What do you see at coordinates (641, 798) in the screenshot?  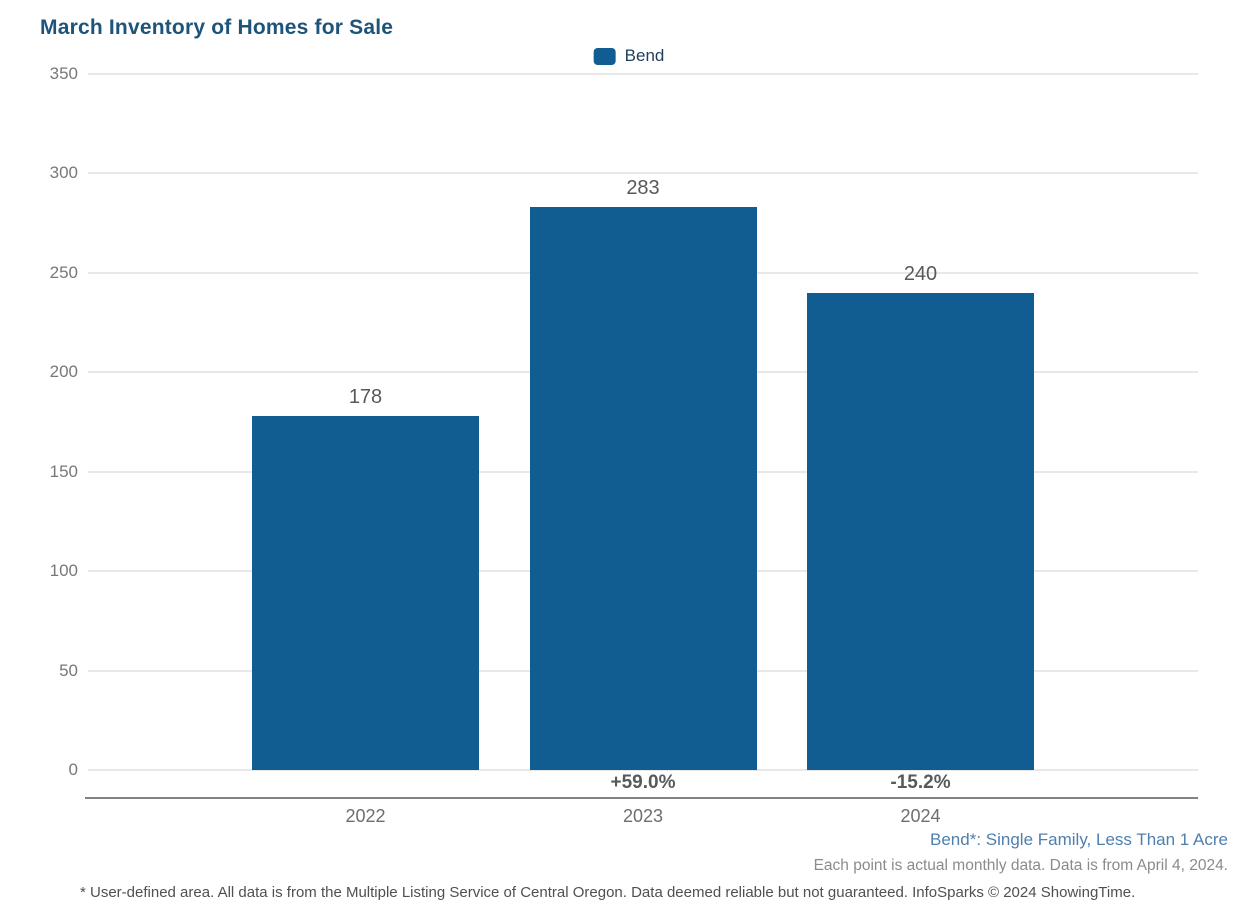 I see `x-axis-line` at bounding box center [641, 798].